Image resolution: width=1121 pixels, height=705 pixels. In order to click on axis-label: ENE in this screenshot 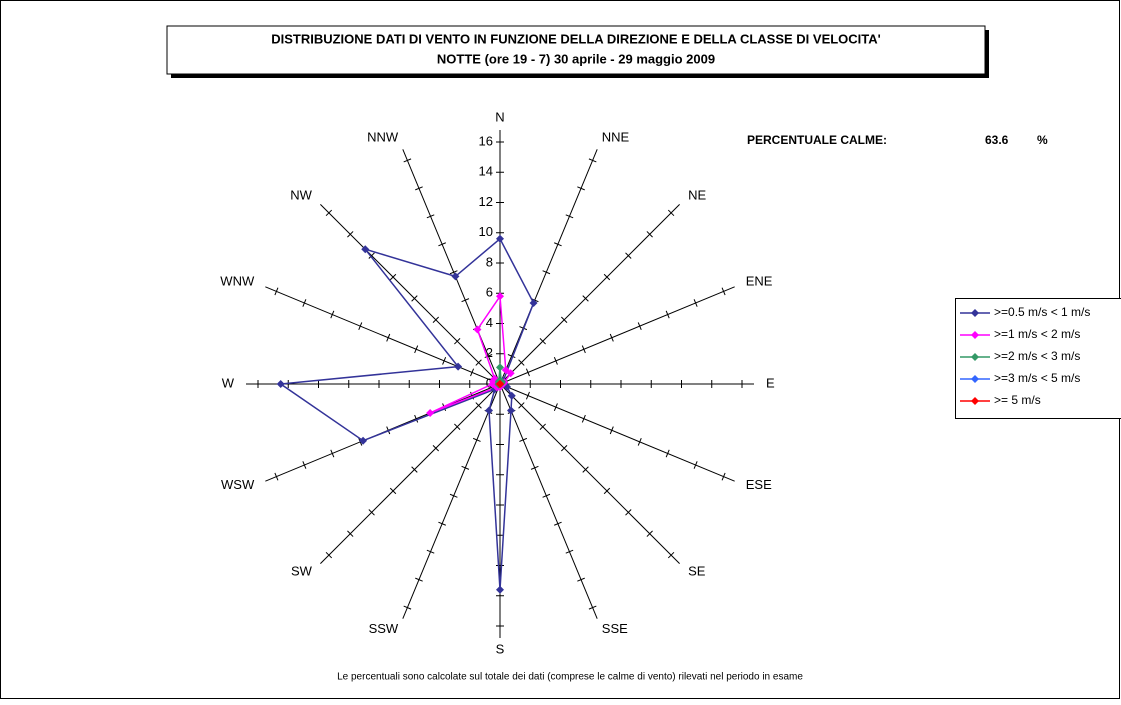, I will do `click(759, 281)`.